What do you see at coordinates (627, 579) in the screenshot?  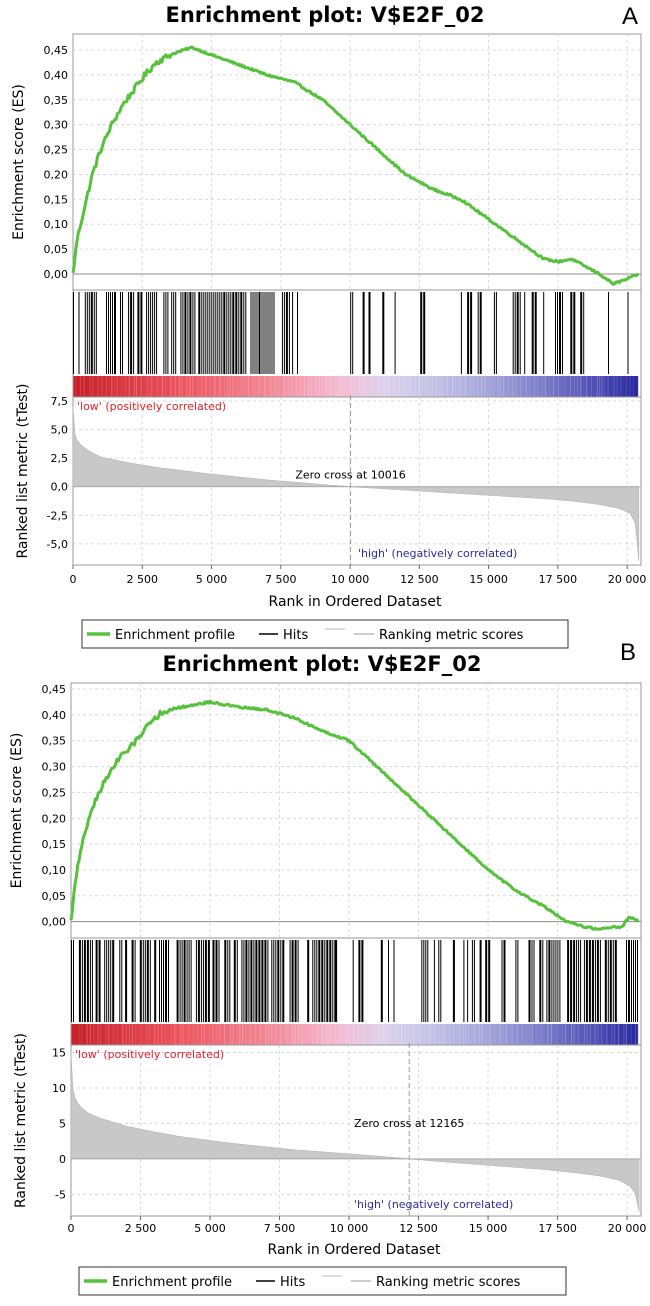 I see `x-tick-label: 20 000` at bounding box center [627, 579].